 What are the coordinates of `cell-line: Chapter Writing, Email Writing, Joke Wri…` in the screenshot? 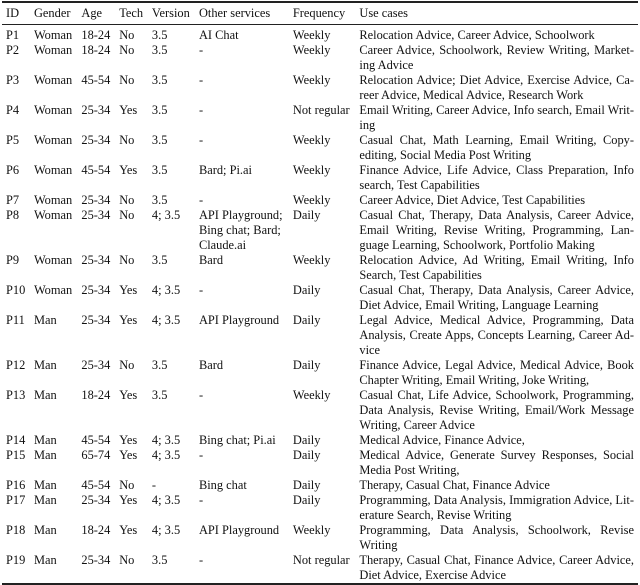 It's located at (474, 380).